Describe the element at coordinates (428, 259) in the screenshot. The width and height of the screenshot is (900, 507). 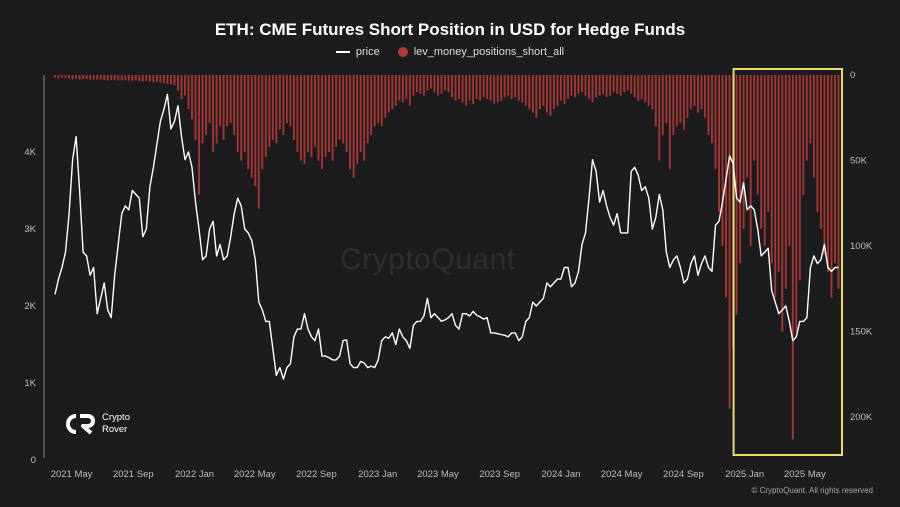
I see `watermark: CryptoQuant` at that location.